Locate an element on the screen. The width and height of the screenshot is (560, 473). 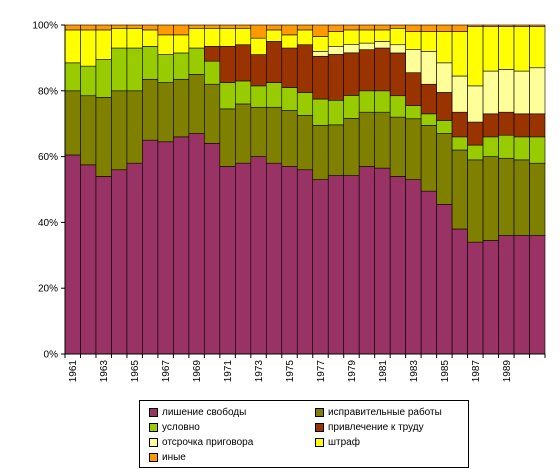
y-tick-label: 80% is located at coordinates (48, 91).